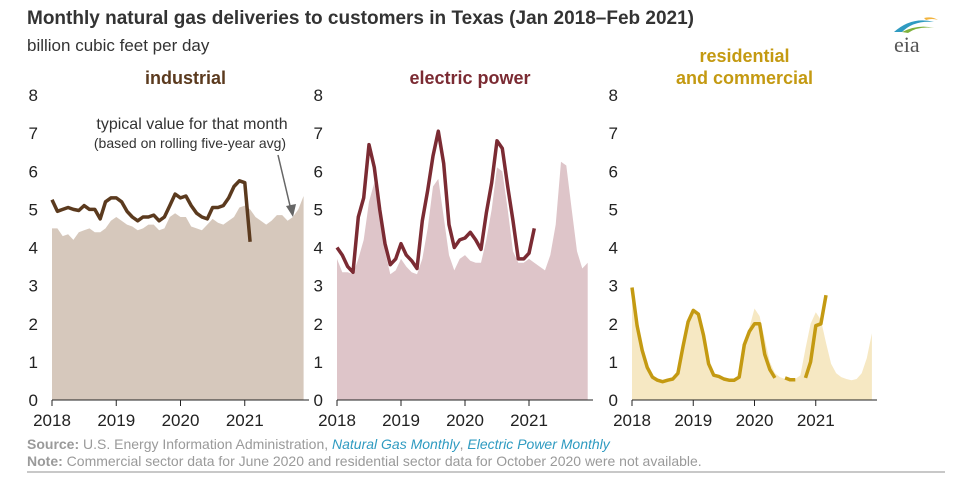 This screenshot has height=482, width=965. Describe the element at coordinates (318, 324) in the screenshot. I see `y-tick-label-electric-power: 2` at that location.